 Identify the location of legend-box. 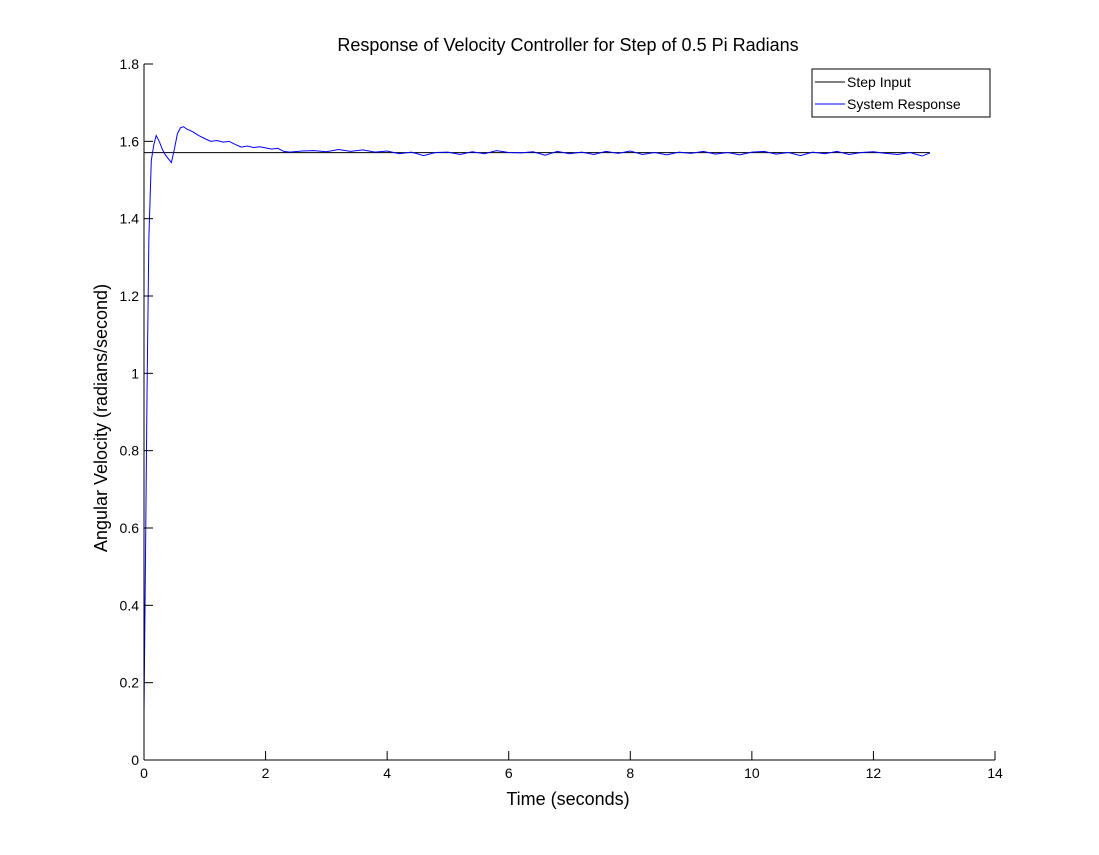
(901, 93).